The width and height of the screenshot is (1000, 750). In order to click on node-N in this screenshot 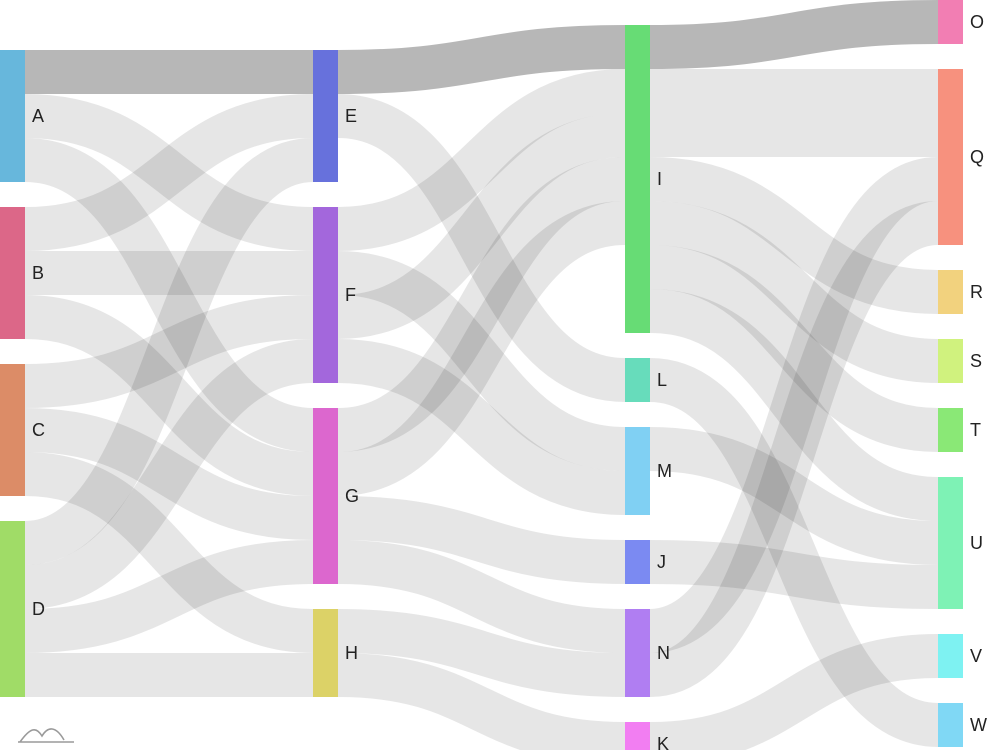, I will do `click(637, 653)`.